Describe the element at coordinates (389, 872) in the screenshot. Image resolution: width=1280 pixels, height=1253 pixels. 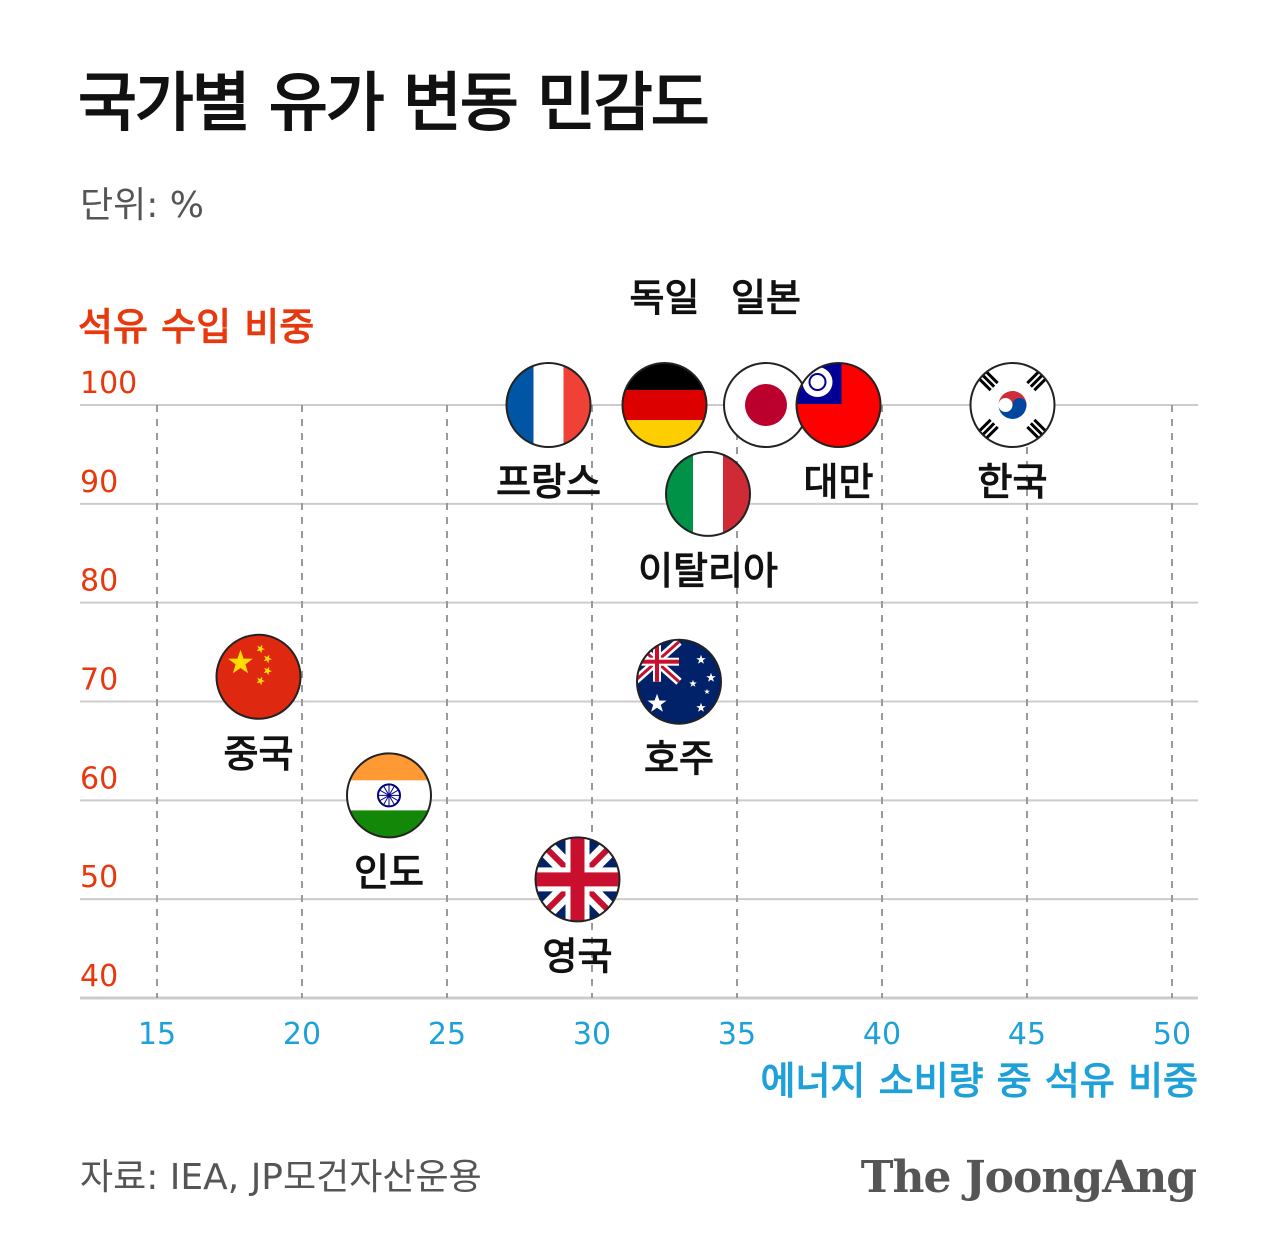
I see `point-label: 인도` at that location.